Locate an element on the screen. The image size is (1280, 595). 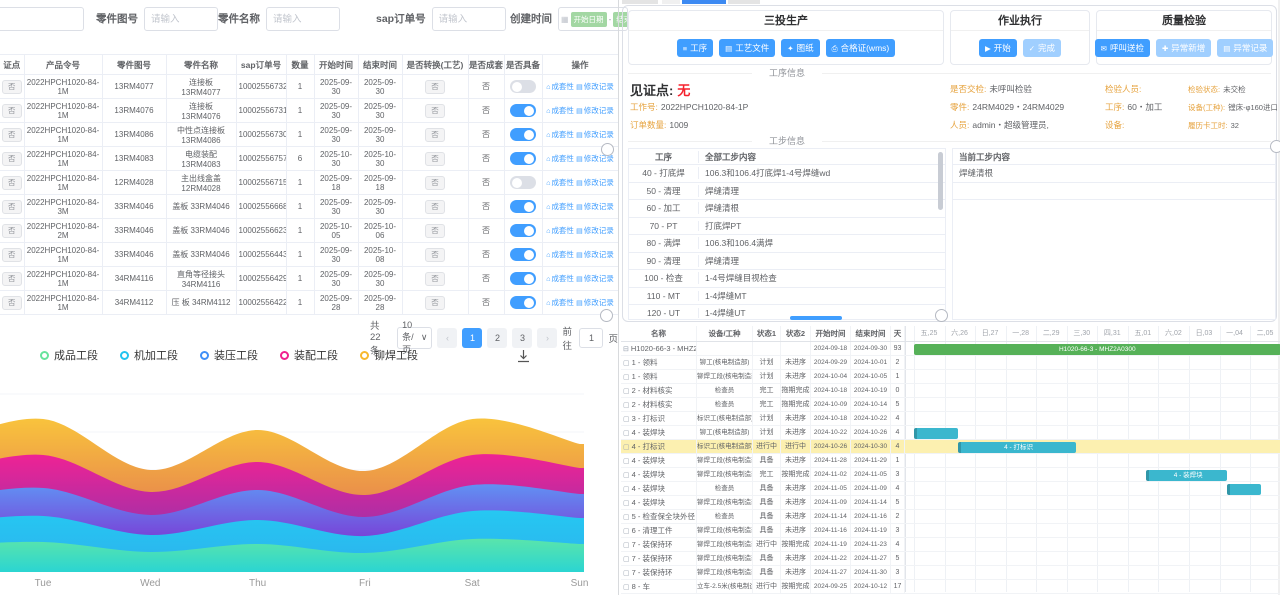
end-date-pill: 结束日期 is located at coordinates (620, 19).